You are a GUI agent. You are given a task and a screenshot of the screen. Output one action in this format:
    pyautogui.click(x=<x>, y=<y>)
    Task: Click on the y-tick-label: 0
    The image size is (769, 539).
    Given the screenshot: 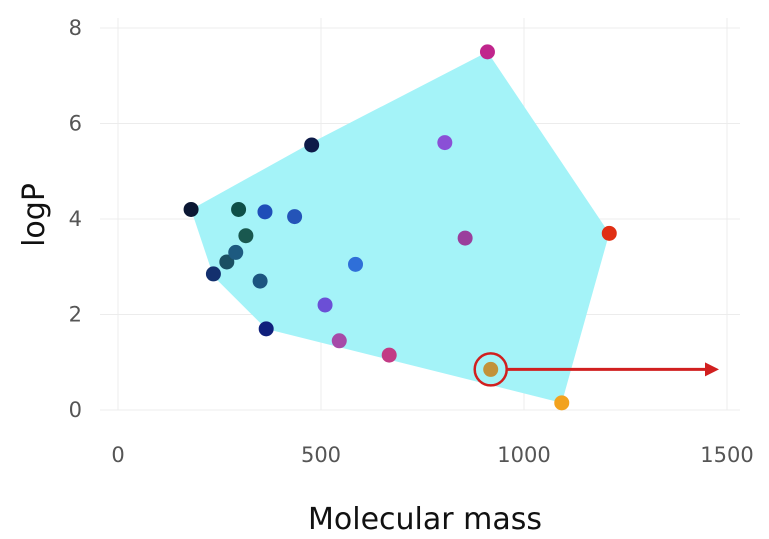 What is the action you would take?
    pyautogui.click(x=75, y=410)
    